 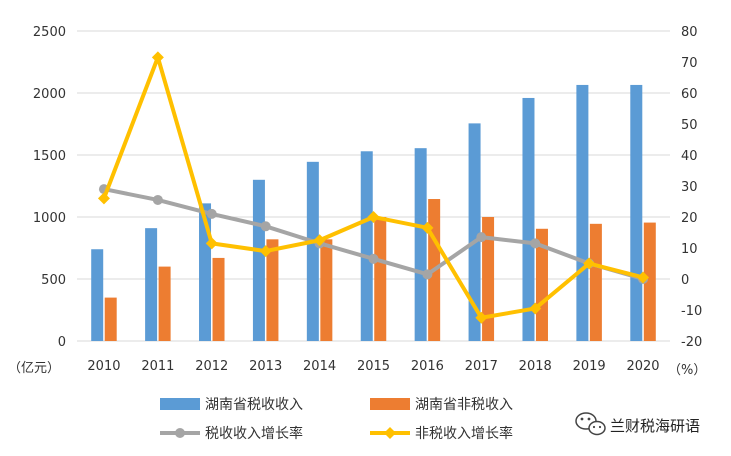 What do you see at coordinates (49, 32) in the screenshot?
I see `left-tick-label: 2500` at bounding box center [49, 32].